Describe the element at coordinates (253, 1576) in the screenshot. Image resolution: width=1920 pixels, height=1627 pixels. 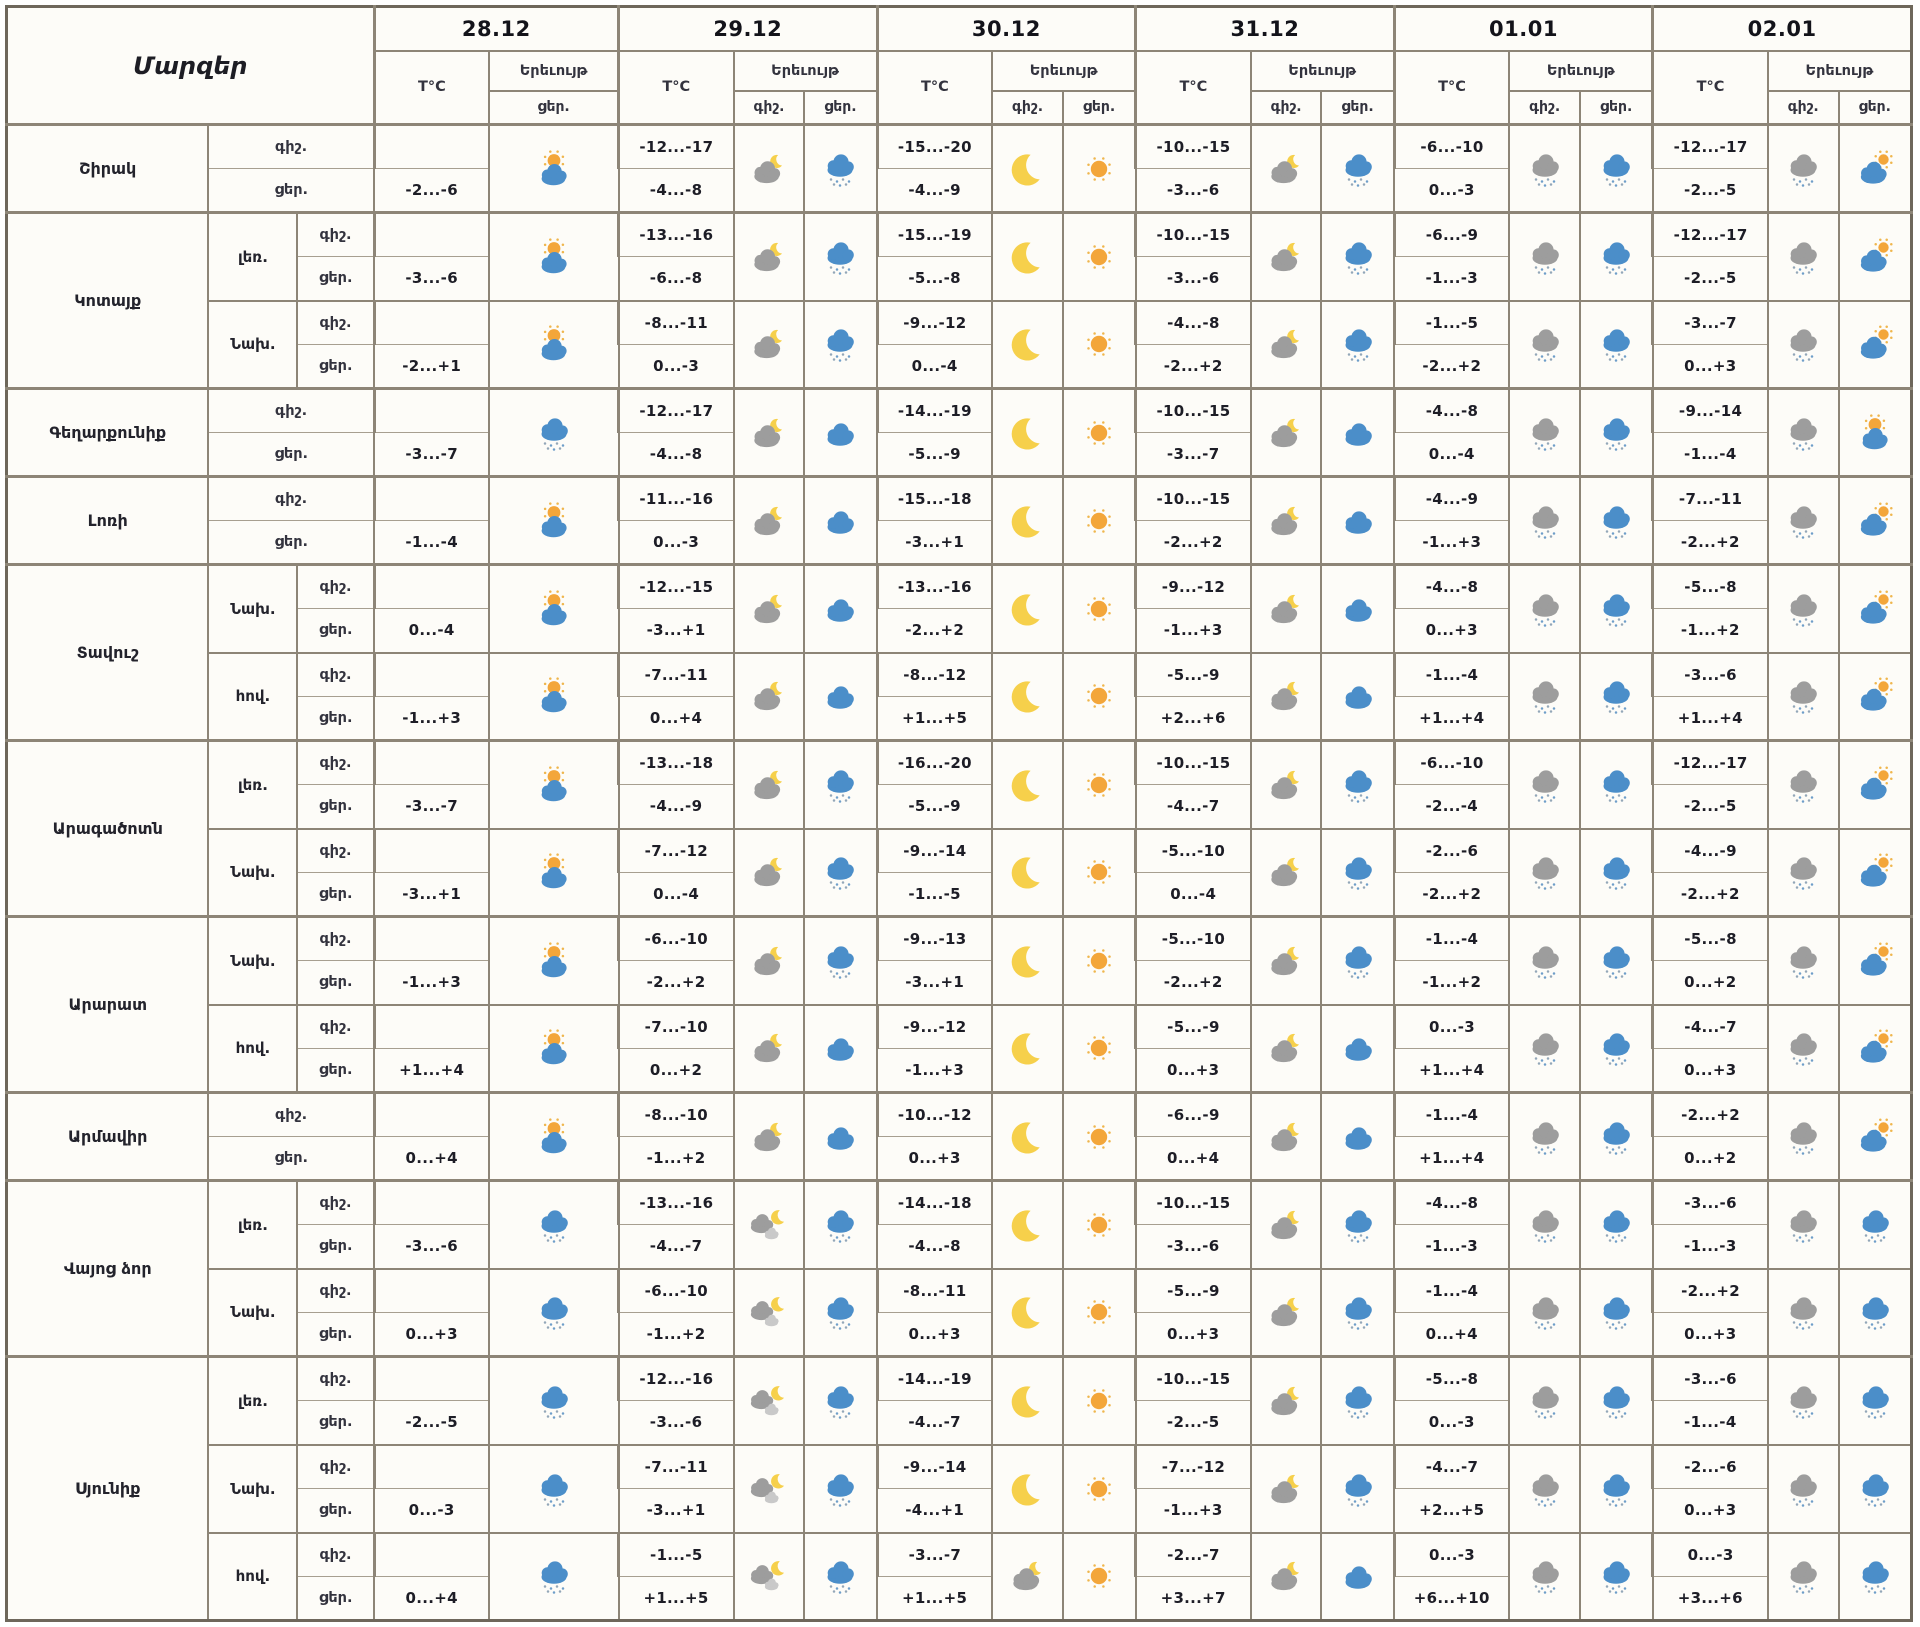
I see `subregion-cell: հով.` at that location.